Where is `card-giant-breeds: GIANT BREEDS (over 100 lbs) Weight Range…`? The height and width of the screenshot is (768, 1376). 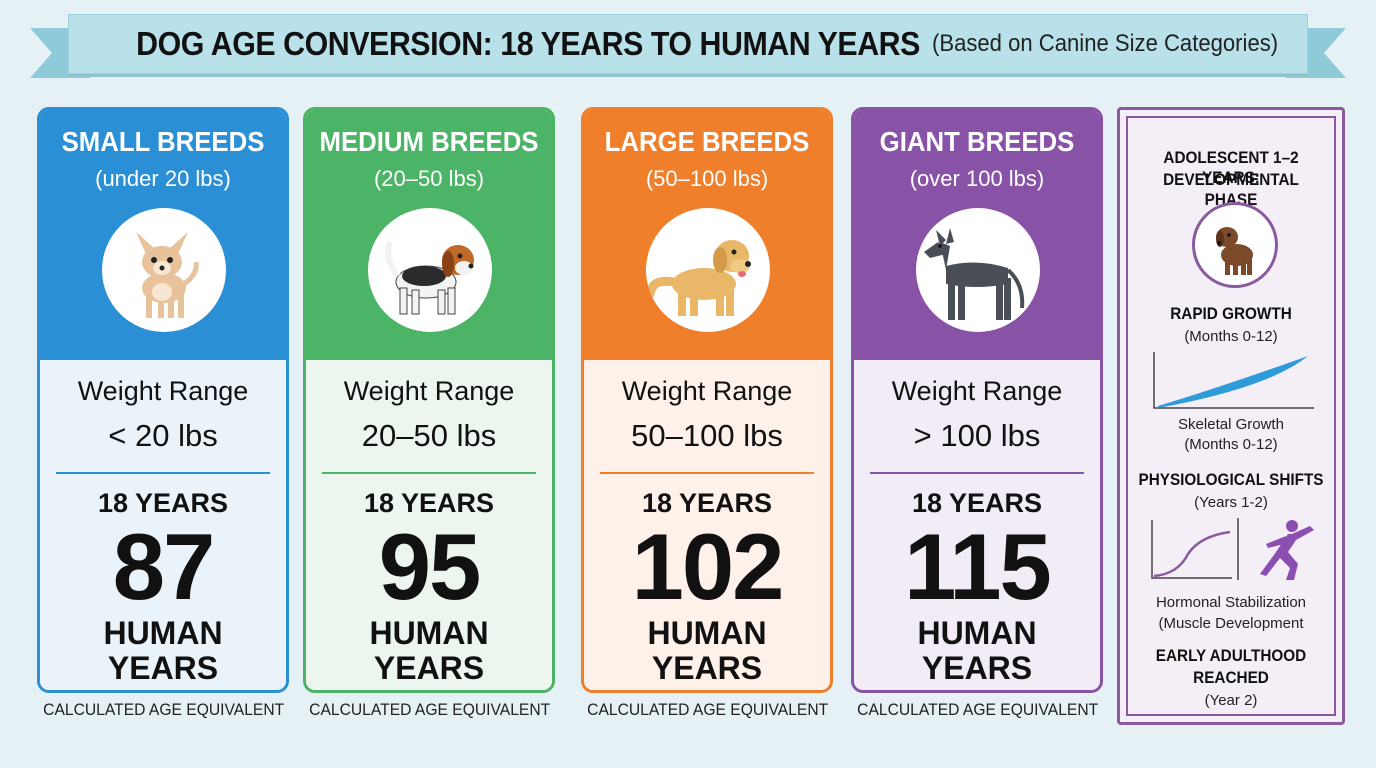 card-giant-breeds: GIANT BREEDS (over 100 lbs) Weight Range… is located at coordinates (977, 400).